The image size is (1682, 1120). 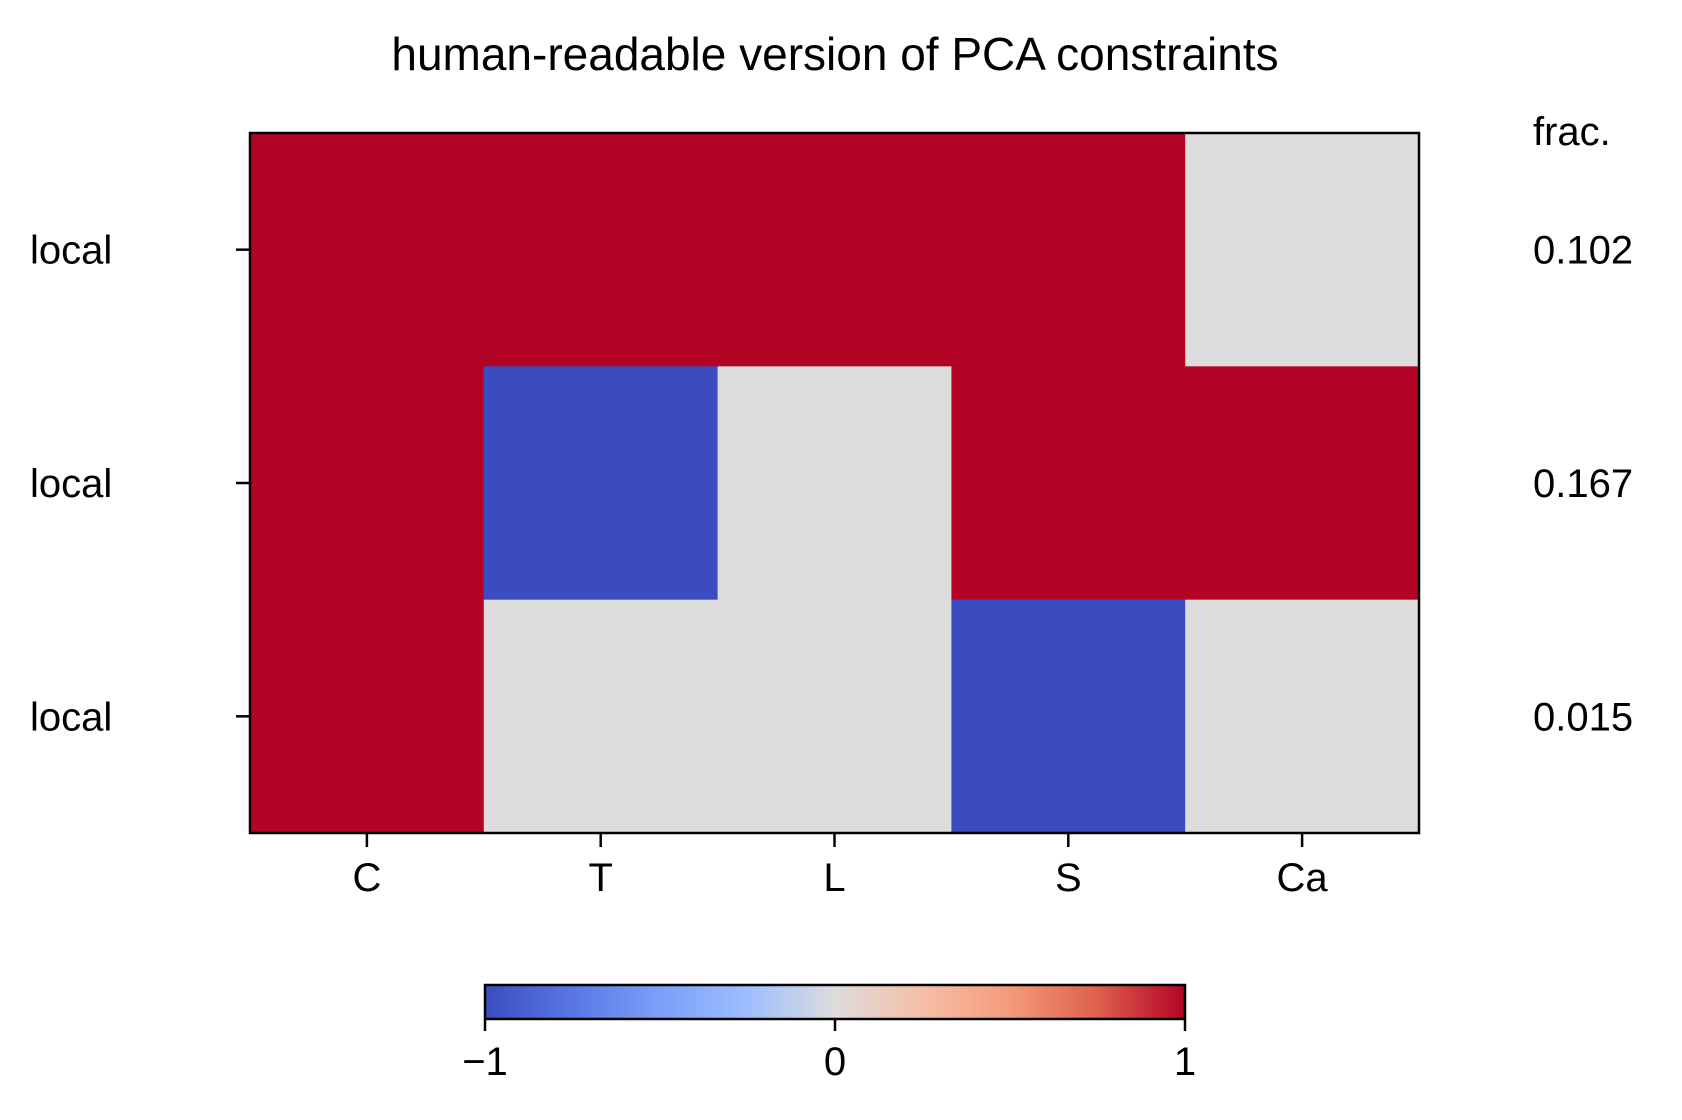 I want to click on column-label-t: T, so click(x=600, y=878).